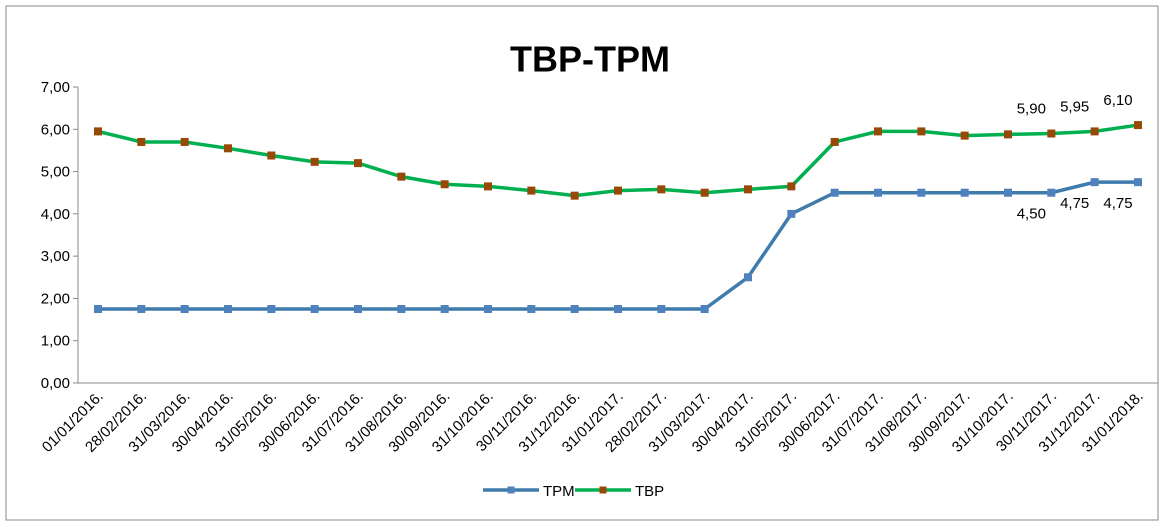  What do you see at coordinates (55, 256) in the screenshot?
I see `y-tick-label: 3,00` at bounding box center [55, 256].